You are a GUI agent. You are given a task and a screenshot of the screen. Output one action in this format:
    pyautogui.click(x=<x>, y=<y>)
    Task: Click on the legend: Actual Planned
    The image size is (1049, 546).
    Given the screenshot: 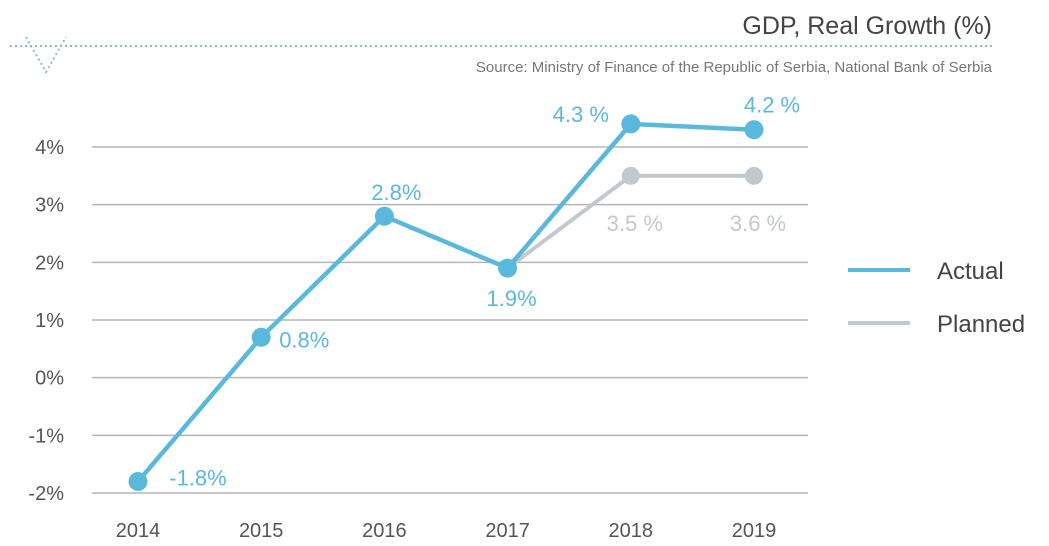 What is the action you would take?
    pyautogui.click(x=936, y=298)
    